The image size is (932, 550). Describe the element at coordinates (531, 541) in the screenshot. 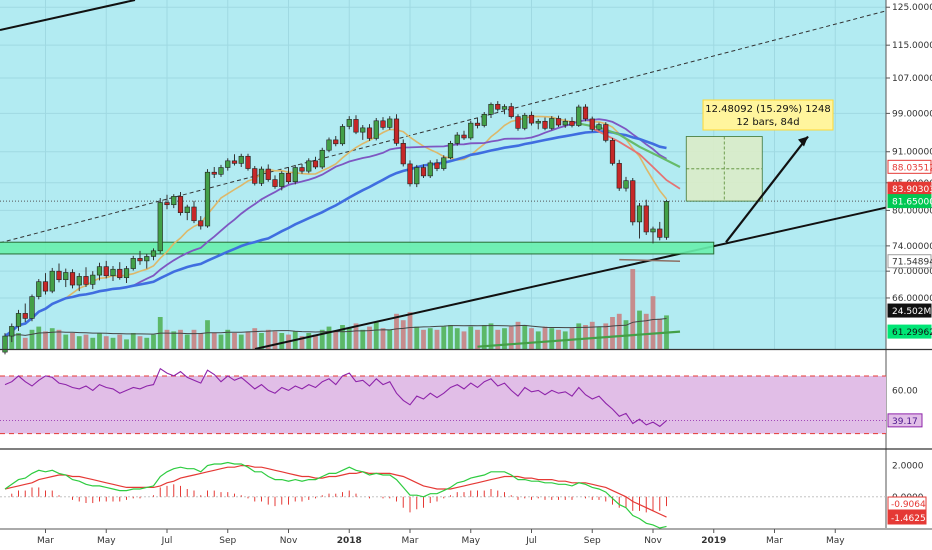

I see `time-tick-label: Jul` at that location.